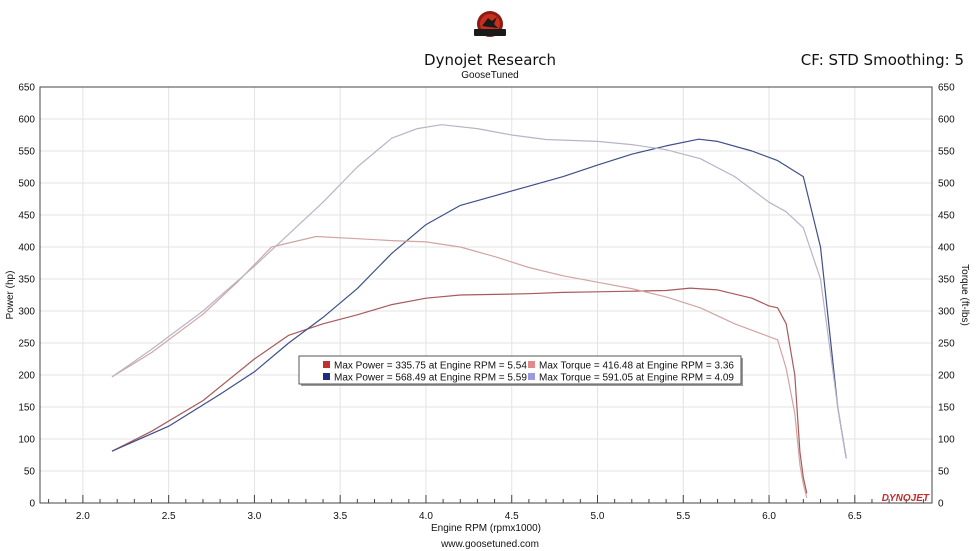 Image resolution: width=980 pixels, height=551 pixels. What do you see at coordinates (26, 216) in the screenshot?
I see `y-tick-label-left: 450` at bounding box center [26, 216].